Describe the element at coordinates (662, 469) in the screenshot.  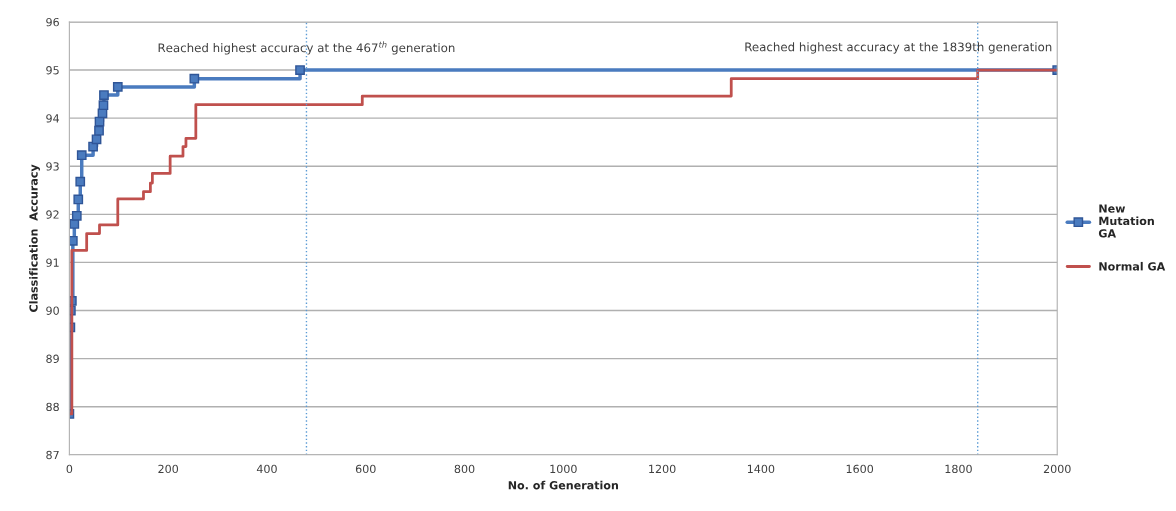
I see `x-tick-label: 1200` at that location.